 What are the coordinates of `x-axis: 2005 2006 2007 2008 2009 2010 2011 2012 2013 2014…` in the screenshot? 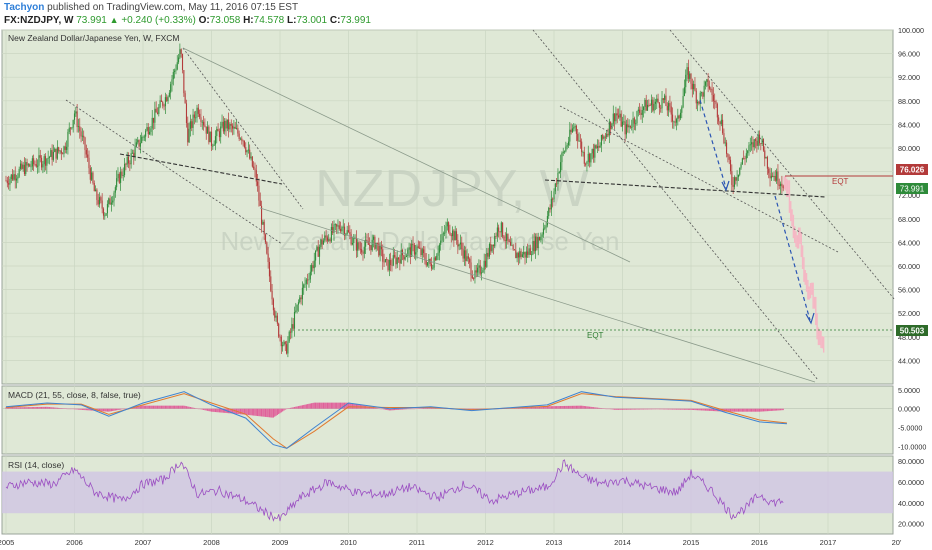 It's located at (451, 542).